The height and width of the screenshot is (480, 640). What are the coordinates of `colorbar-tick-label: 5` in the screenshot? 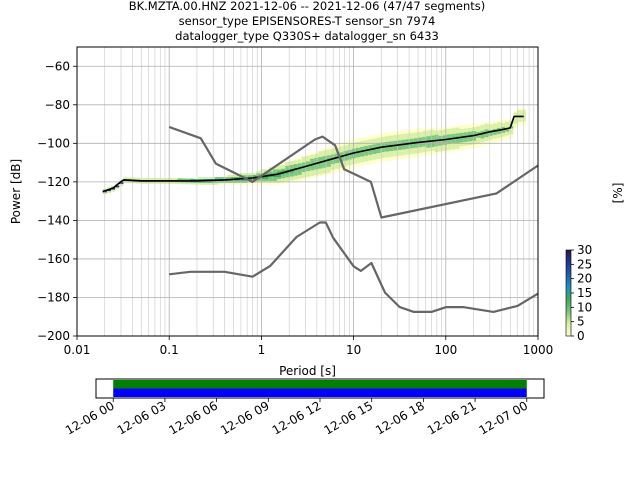 It's located at (581, 322).